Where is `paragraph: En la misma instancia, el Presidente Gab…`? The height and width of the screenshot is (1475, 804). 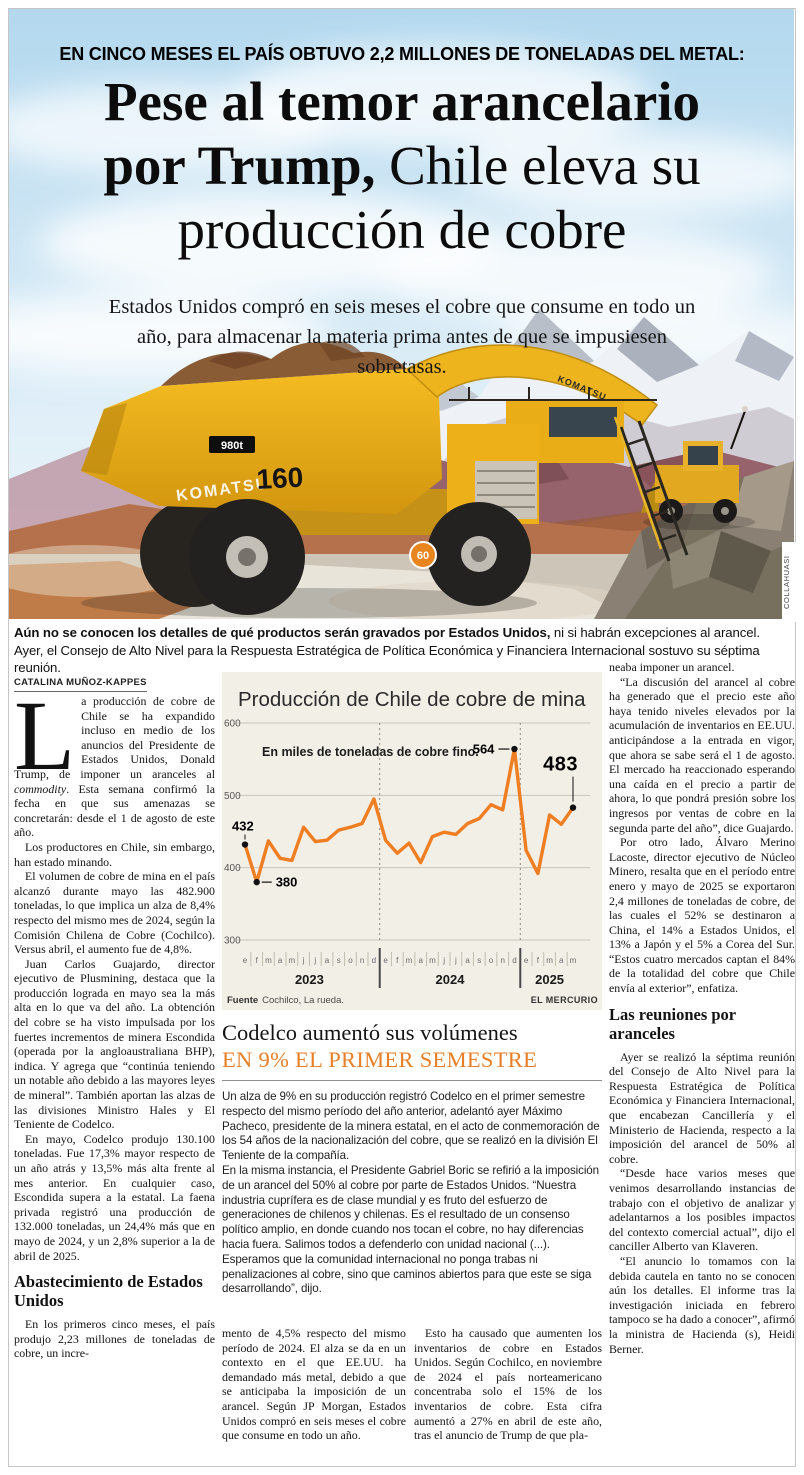
paragraph: En la misma instancia, el Presidente Gab… is located at coordinates (410, 1229).